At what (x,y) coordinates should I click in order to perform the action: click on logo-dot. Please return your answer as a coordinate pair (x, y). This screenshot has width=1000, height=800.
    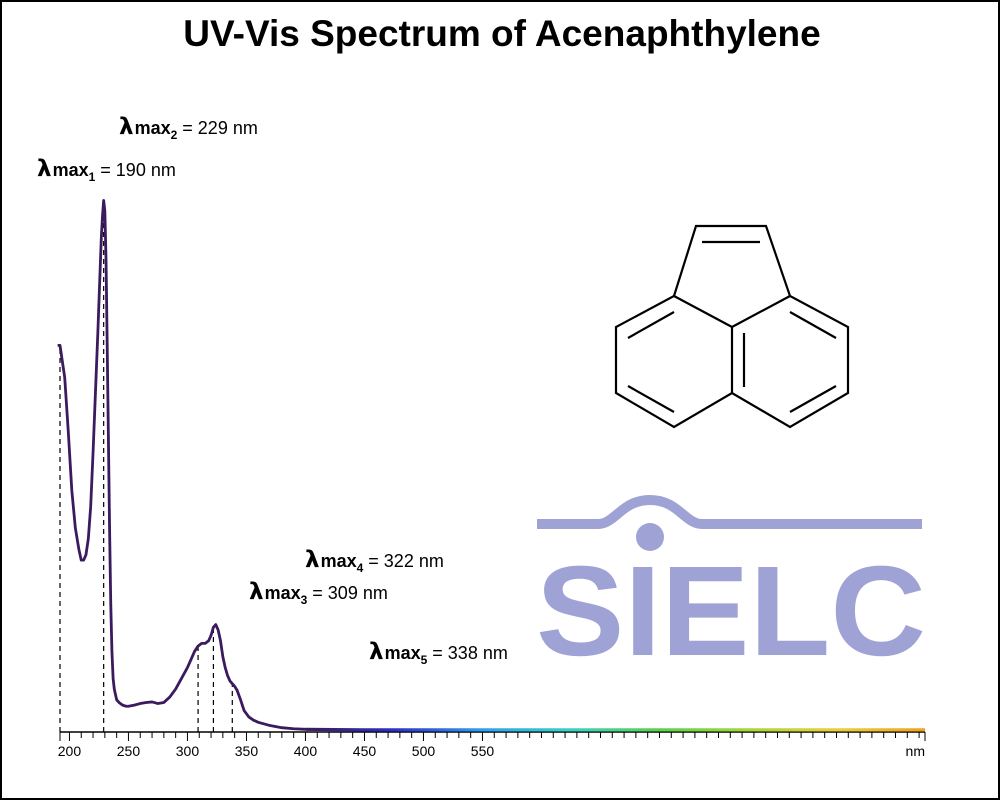
    Looking at the image, I should click on (650, 537).